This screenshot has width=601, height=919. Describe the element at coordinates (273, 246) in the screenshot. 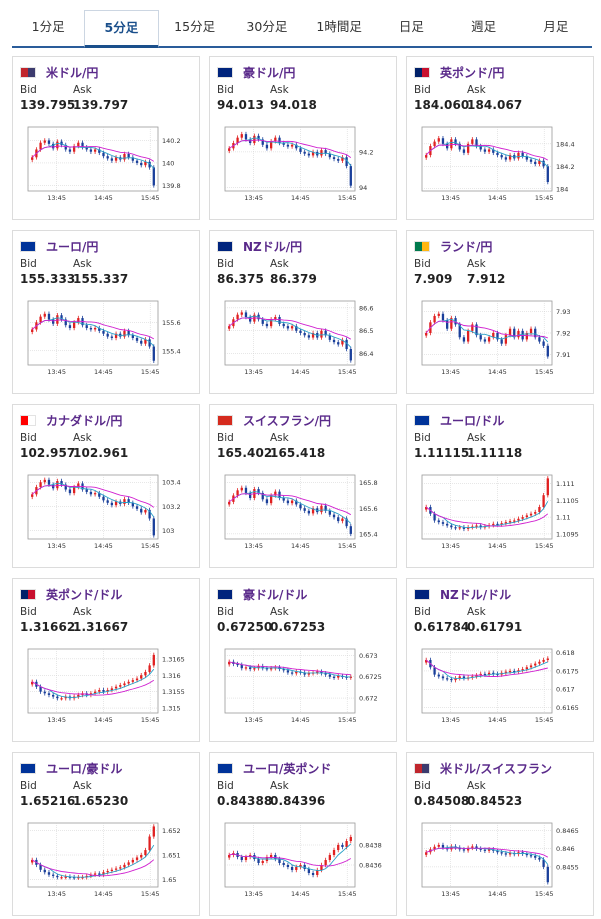

I see `pair-link: NZドル/円` at that location.